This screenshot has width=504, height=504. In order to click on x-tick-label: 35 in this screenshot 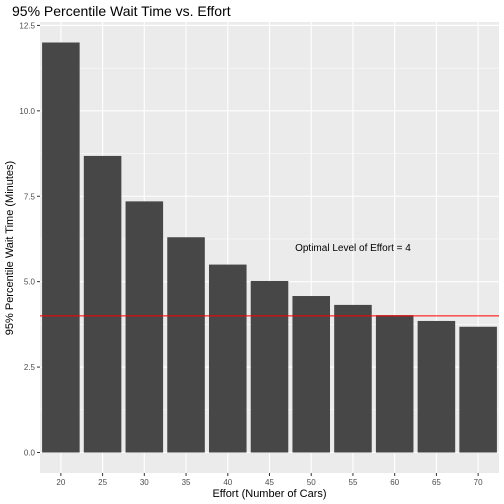, I will do `click(186, 482)`.